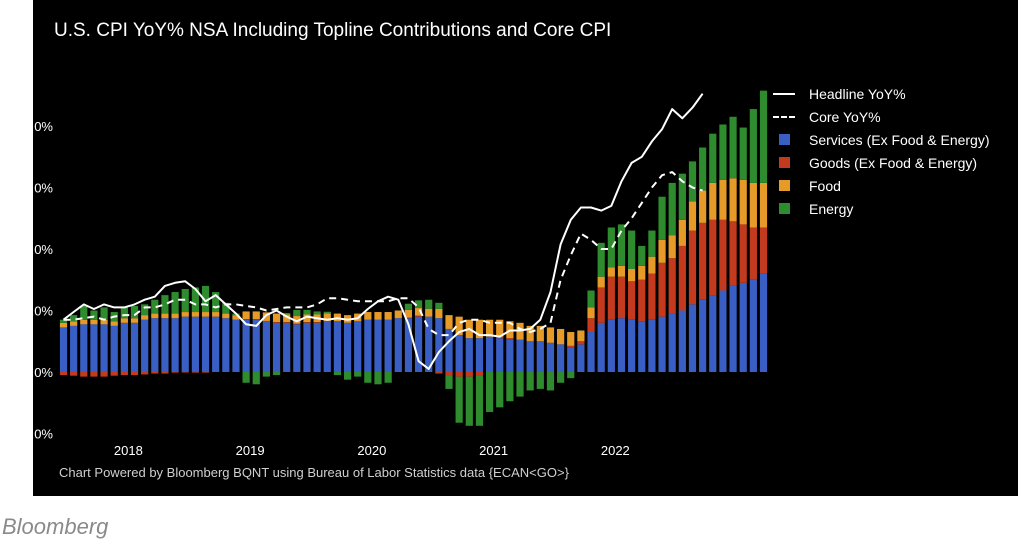 The height and width of the screenshot is (544, 1024). Describe the element at coordinates (831, 208) in the screenshot. I see `legend-label: Energy` at that location.